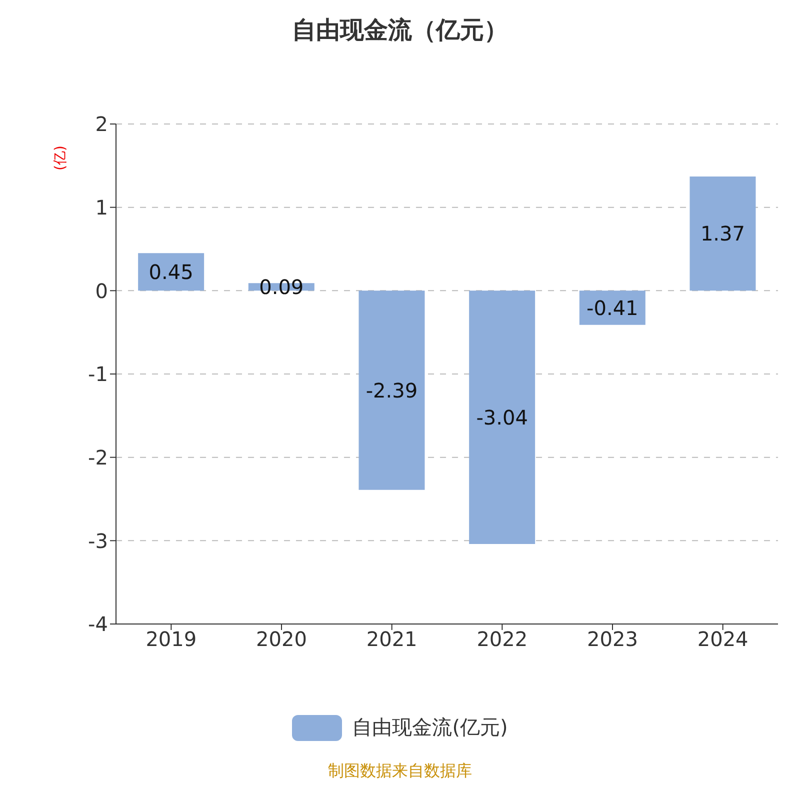 This screenshot has height=800, width=800. What do you see at coordinates (101, 124) in the screenshot?
I see `y-tick-label: 2` at bounding box center [101, 124].